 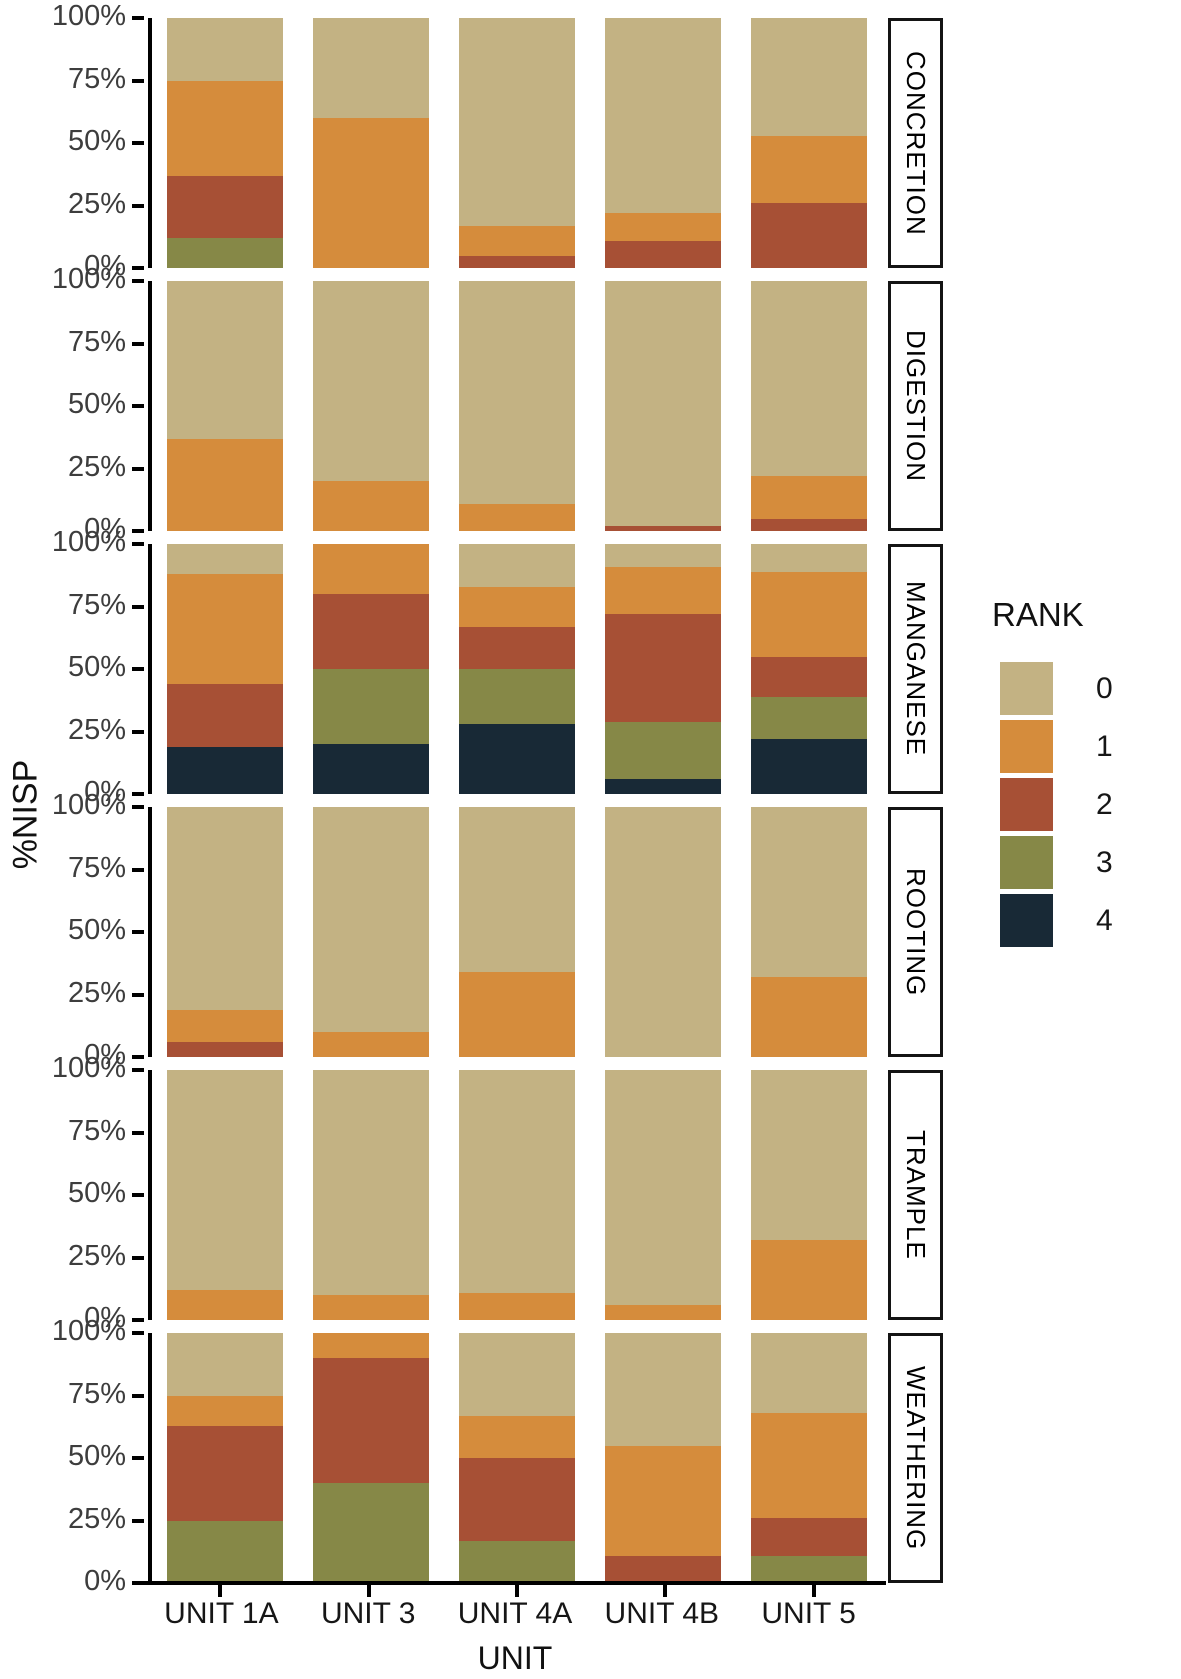 I want to click on bar-unit-1a, so click(x=225, y=1458).